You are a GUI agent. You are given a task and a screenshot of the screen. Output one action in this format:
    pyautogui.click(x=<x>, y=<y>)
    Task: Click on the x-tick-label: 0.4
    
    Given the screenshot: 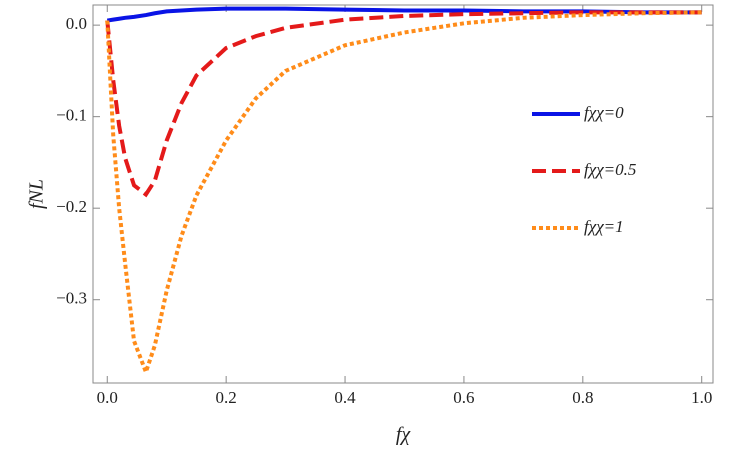 What is the action you would take?
    pyautogui.click(x=345, y=397)
    